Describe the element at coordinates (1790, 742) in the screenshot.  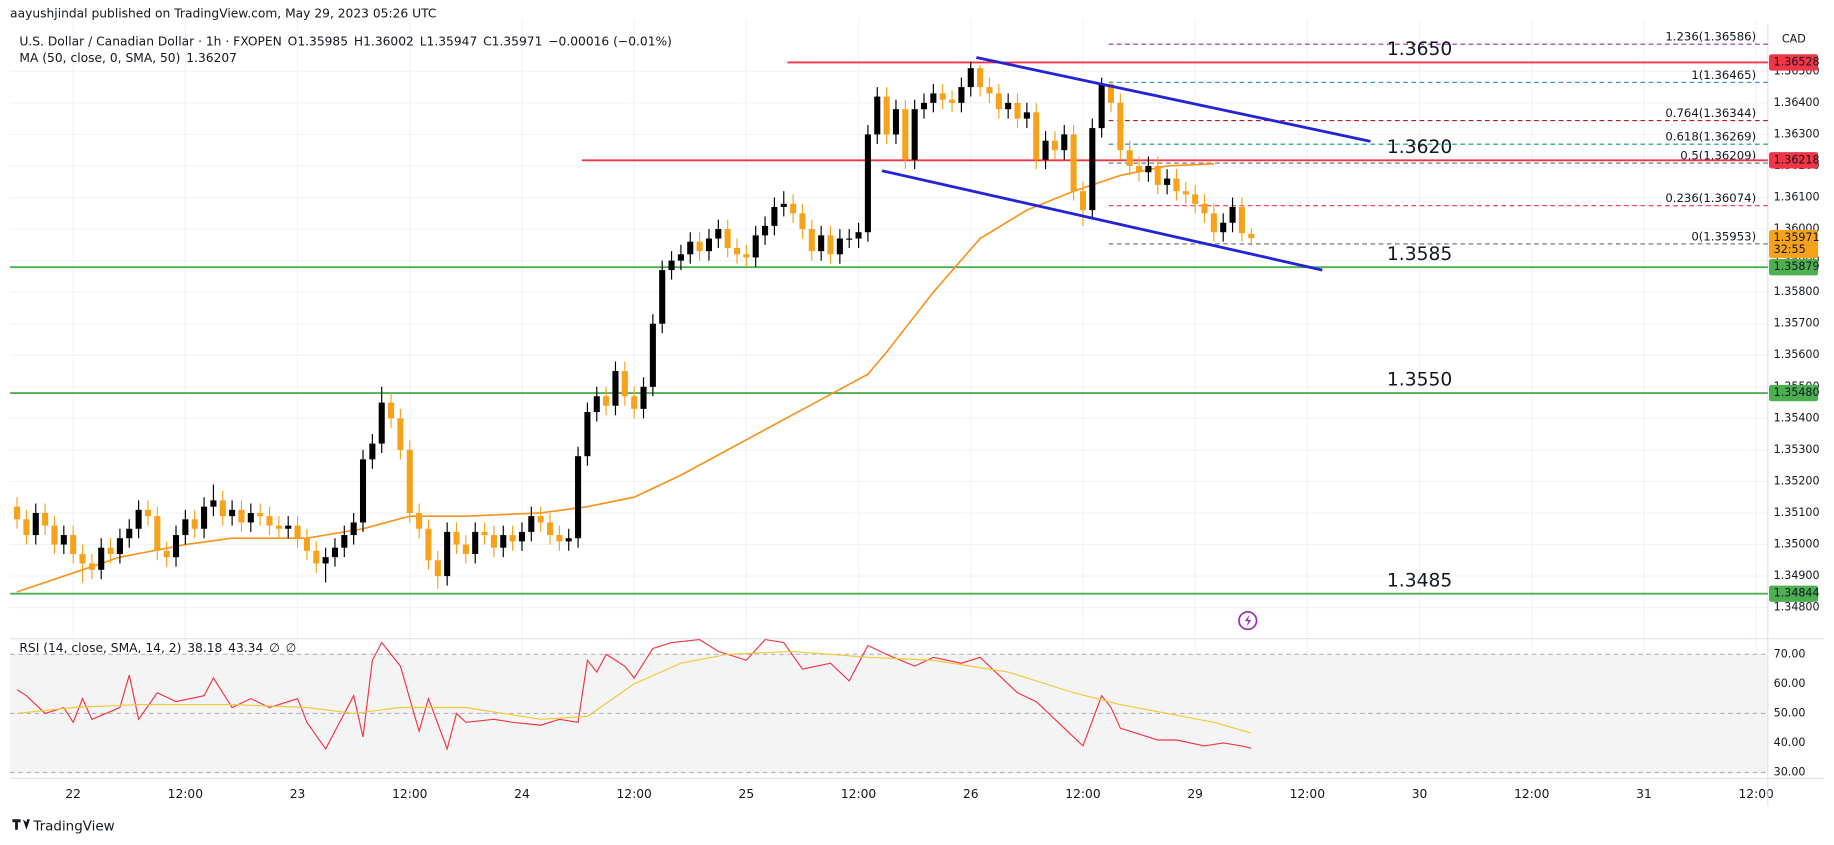
I see `rsi-tick-label: 40.00` at that location.